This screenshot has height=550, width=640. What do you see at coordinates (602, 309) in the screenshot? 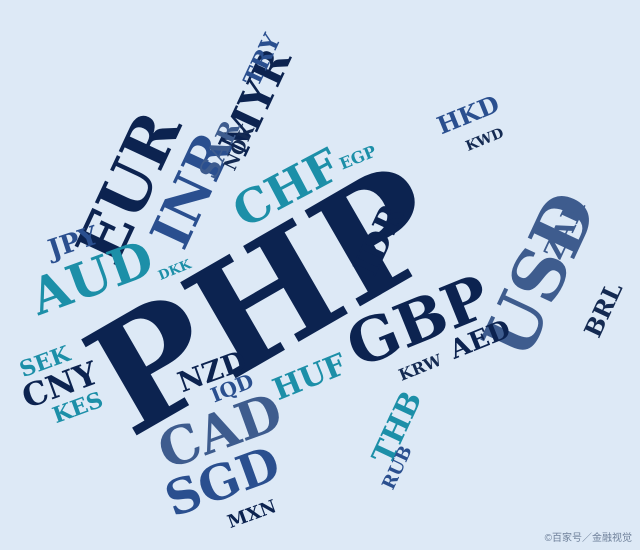
I see `word-brl: BRL` at bounding box center [602, 309].